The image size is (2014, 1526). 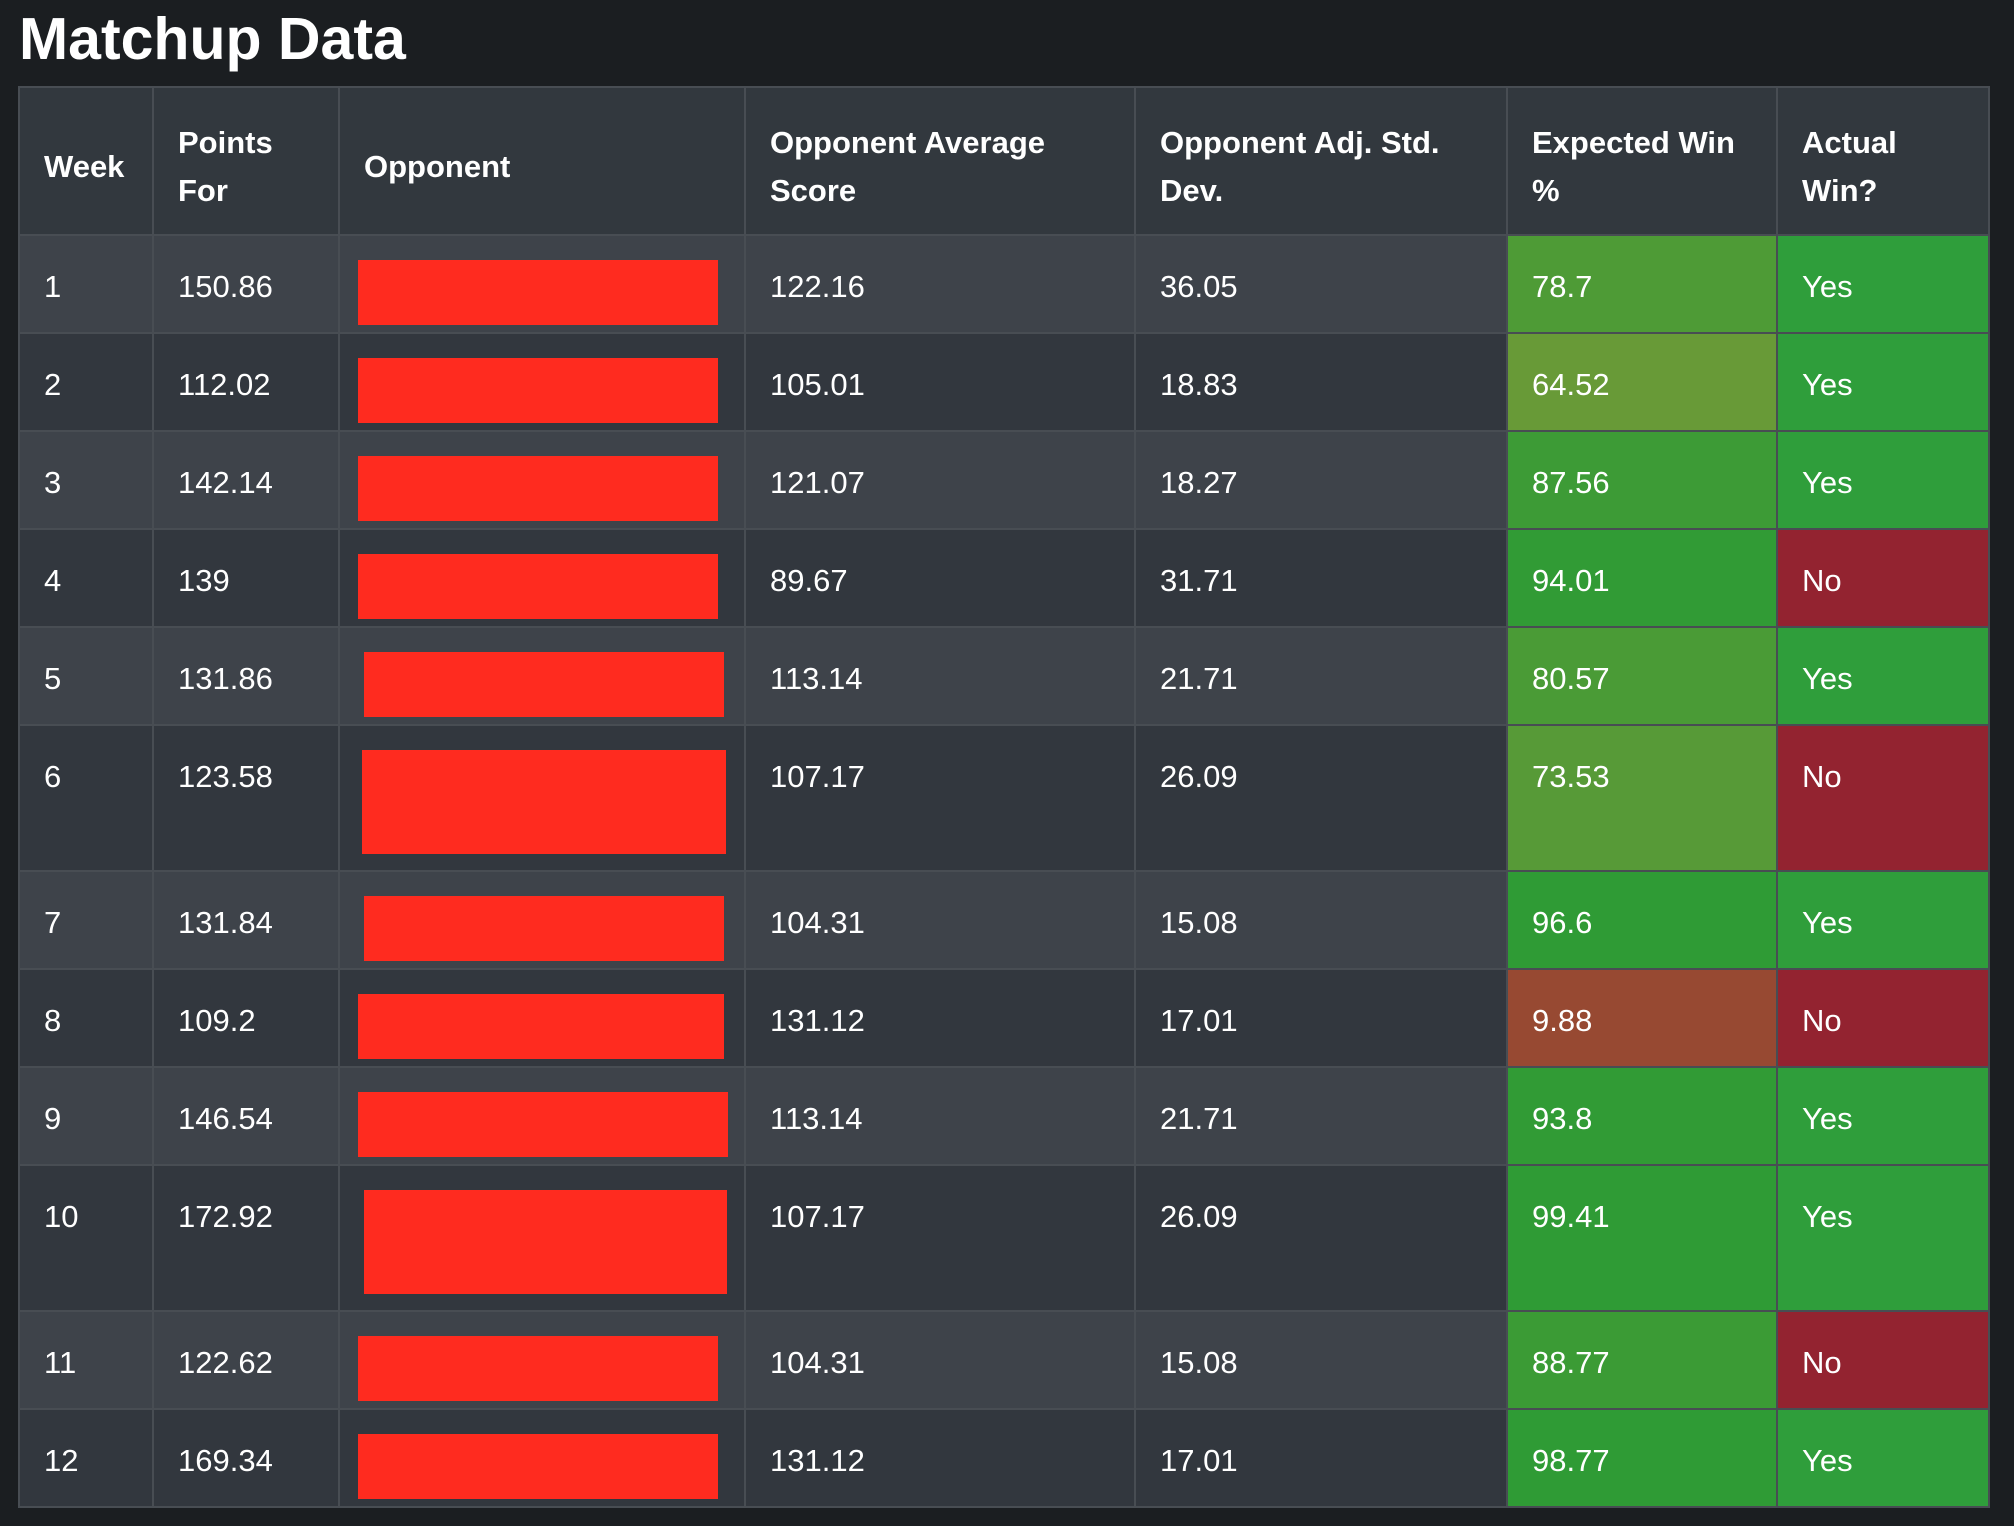 I want to click on week-cell: 9, so click(x=86, y=1116).